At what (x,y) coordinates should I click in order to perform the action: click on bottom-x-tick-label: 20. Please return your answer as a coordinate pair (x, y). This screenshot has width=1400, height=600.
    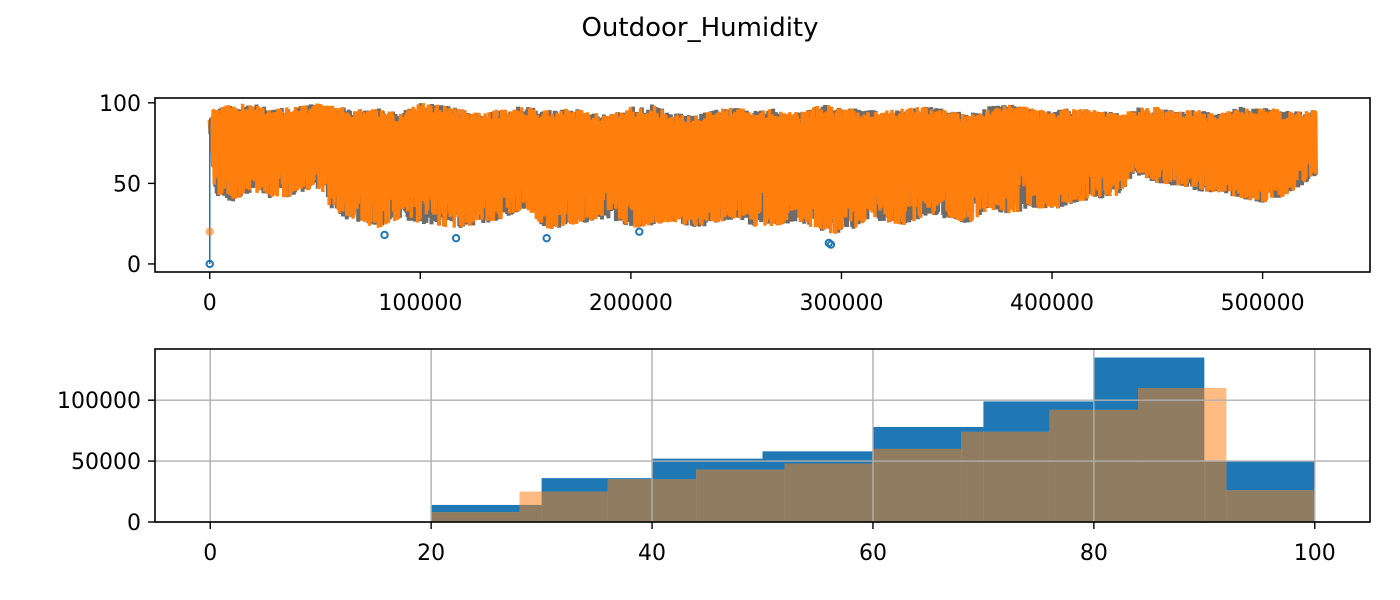
    Looking at the image, I should click on (431, 553).